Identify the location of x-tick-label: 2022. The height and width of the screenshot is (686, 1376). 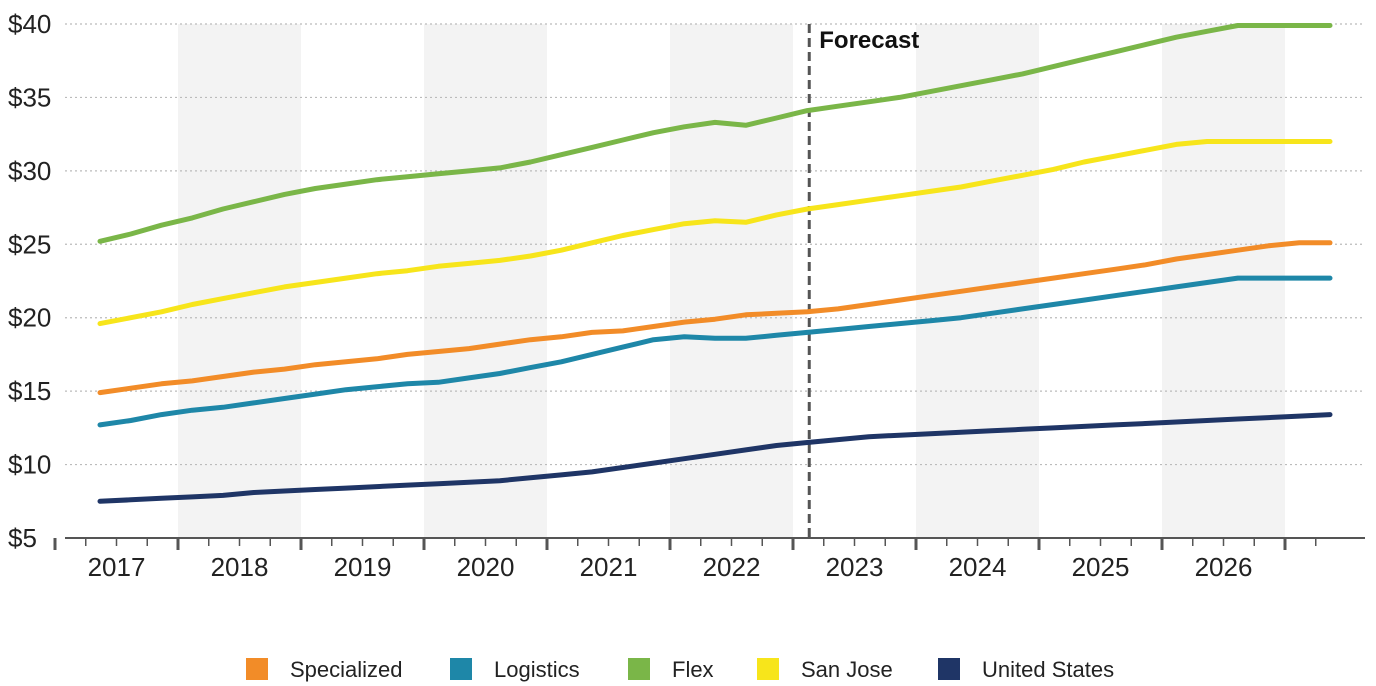
(732, 567).